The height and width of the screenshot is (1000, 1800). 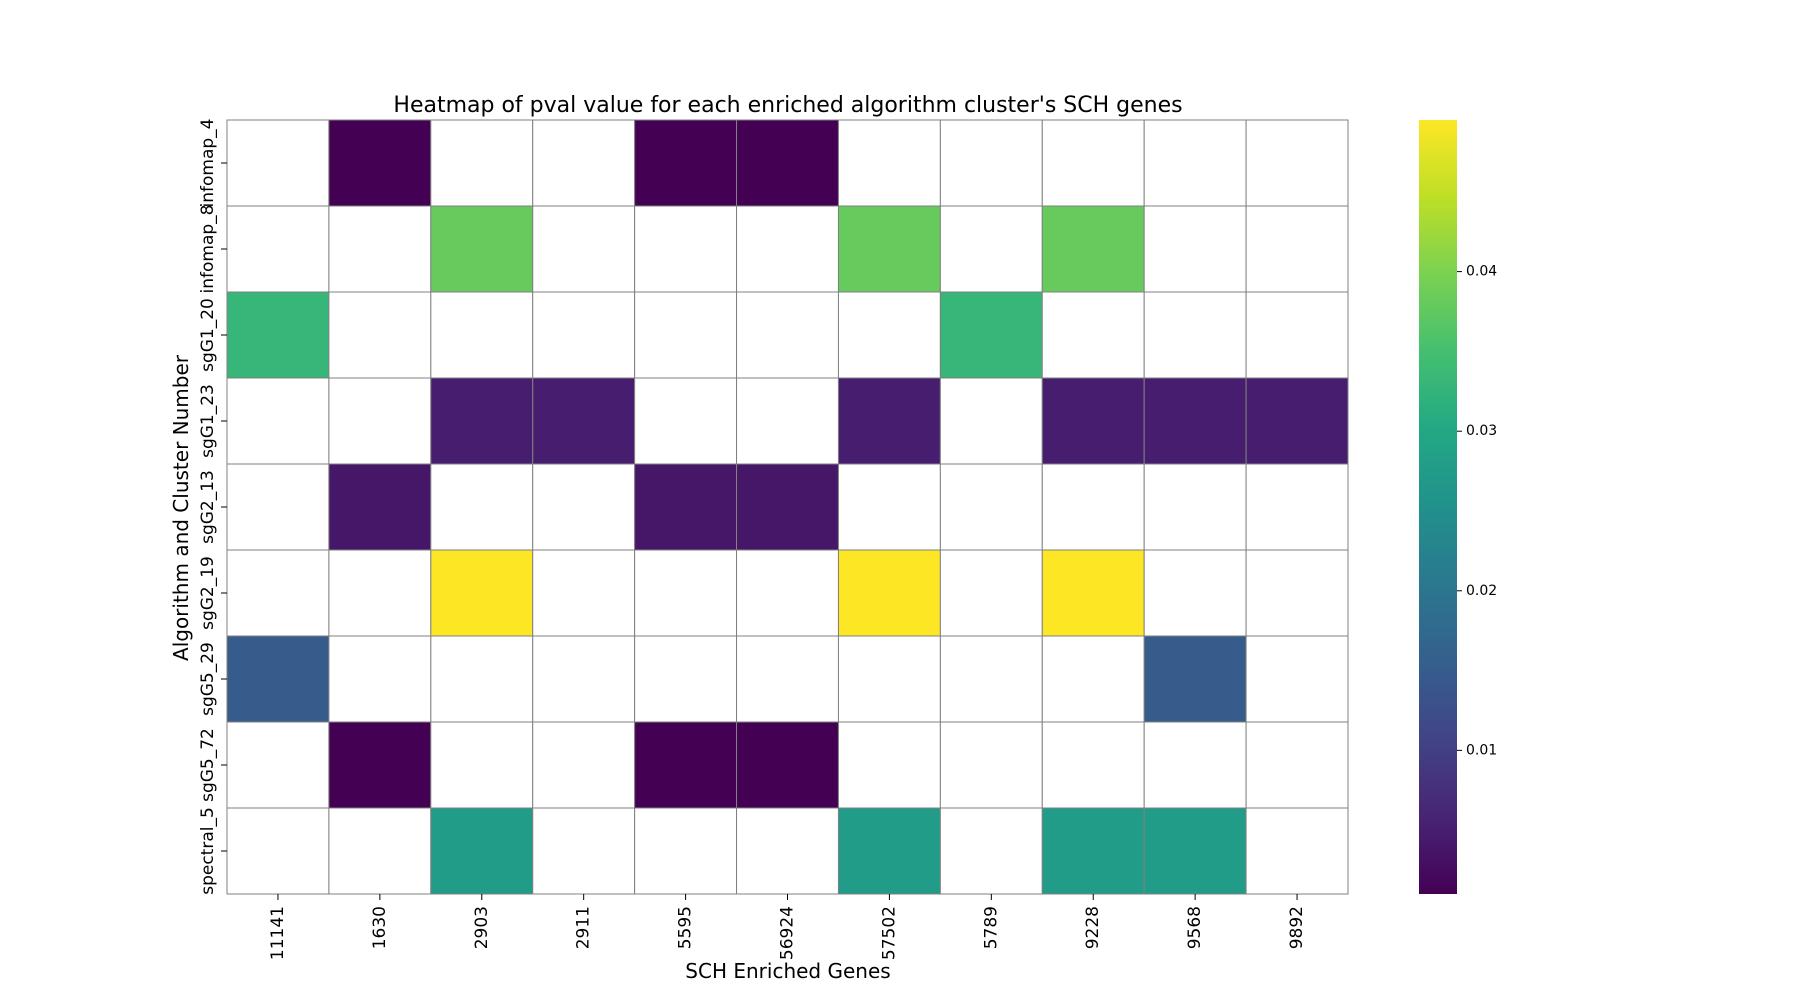 I want to click on x-axis-label: SCH Enriched Genes, so click(x=787, y=971).